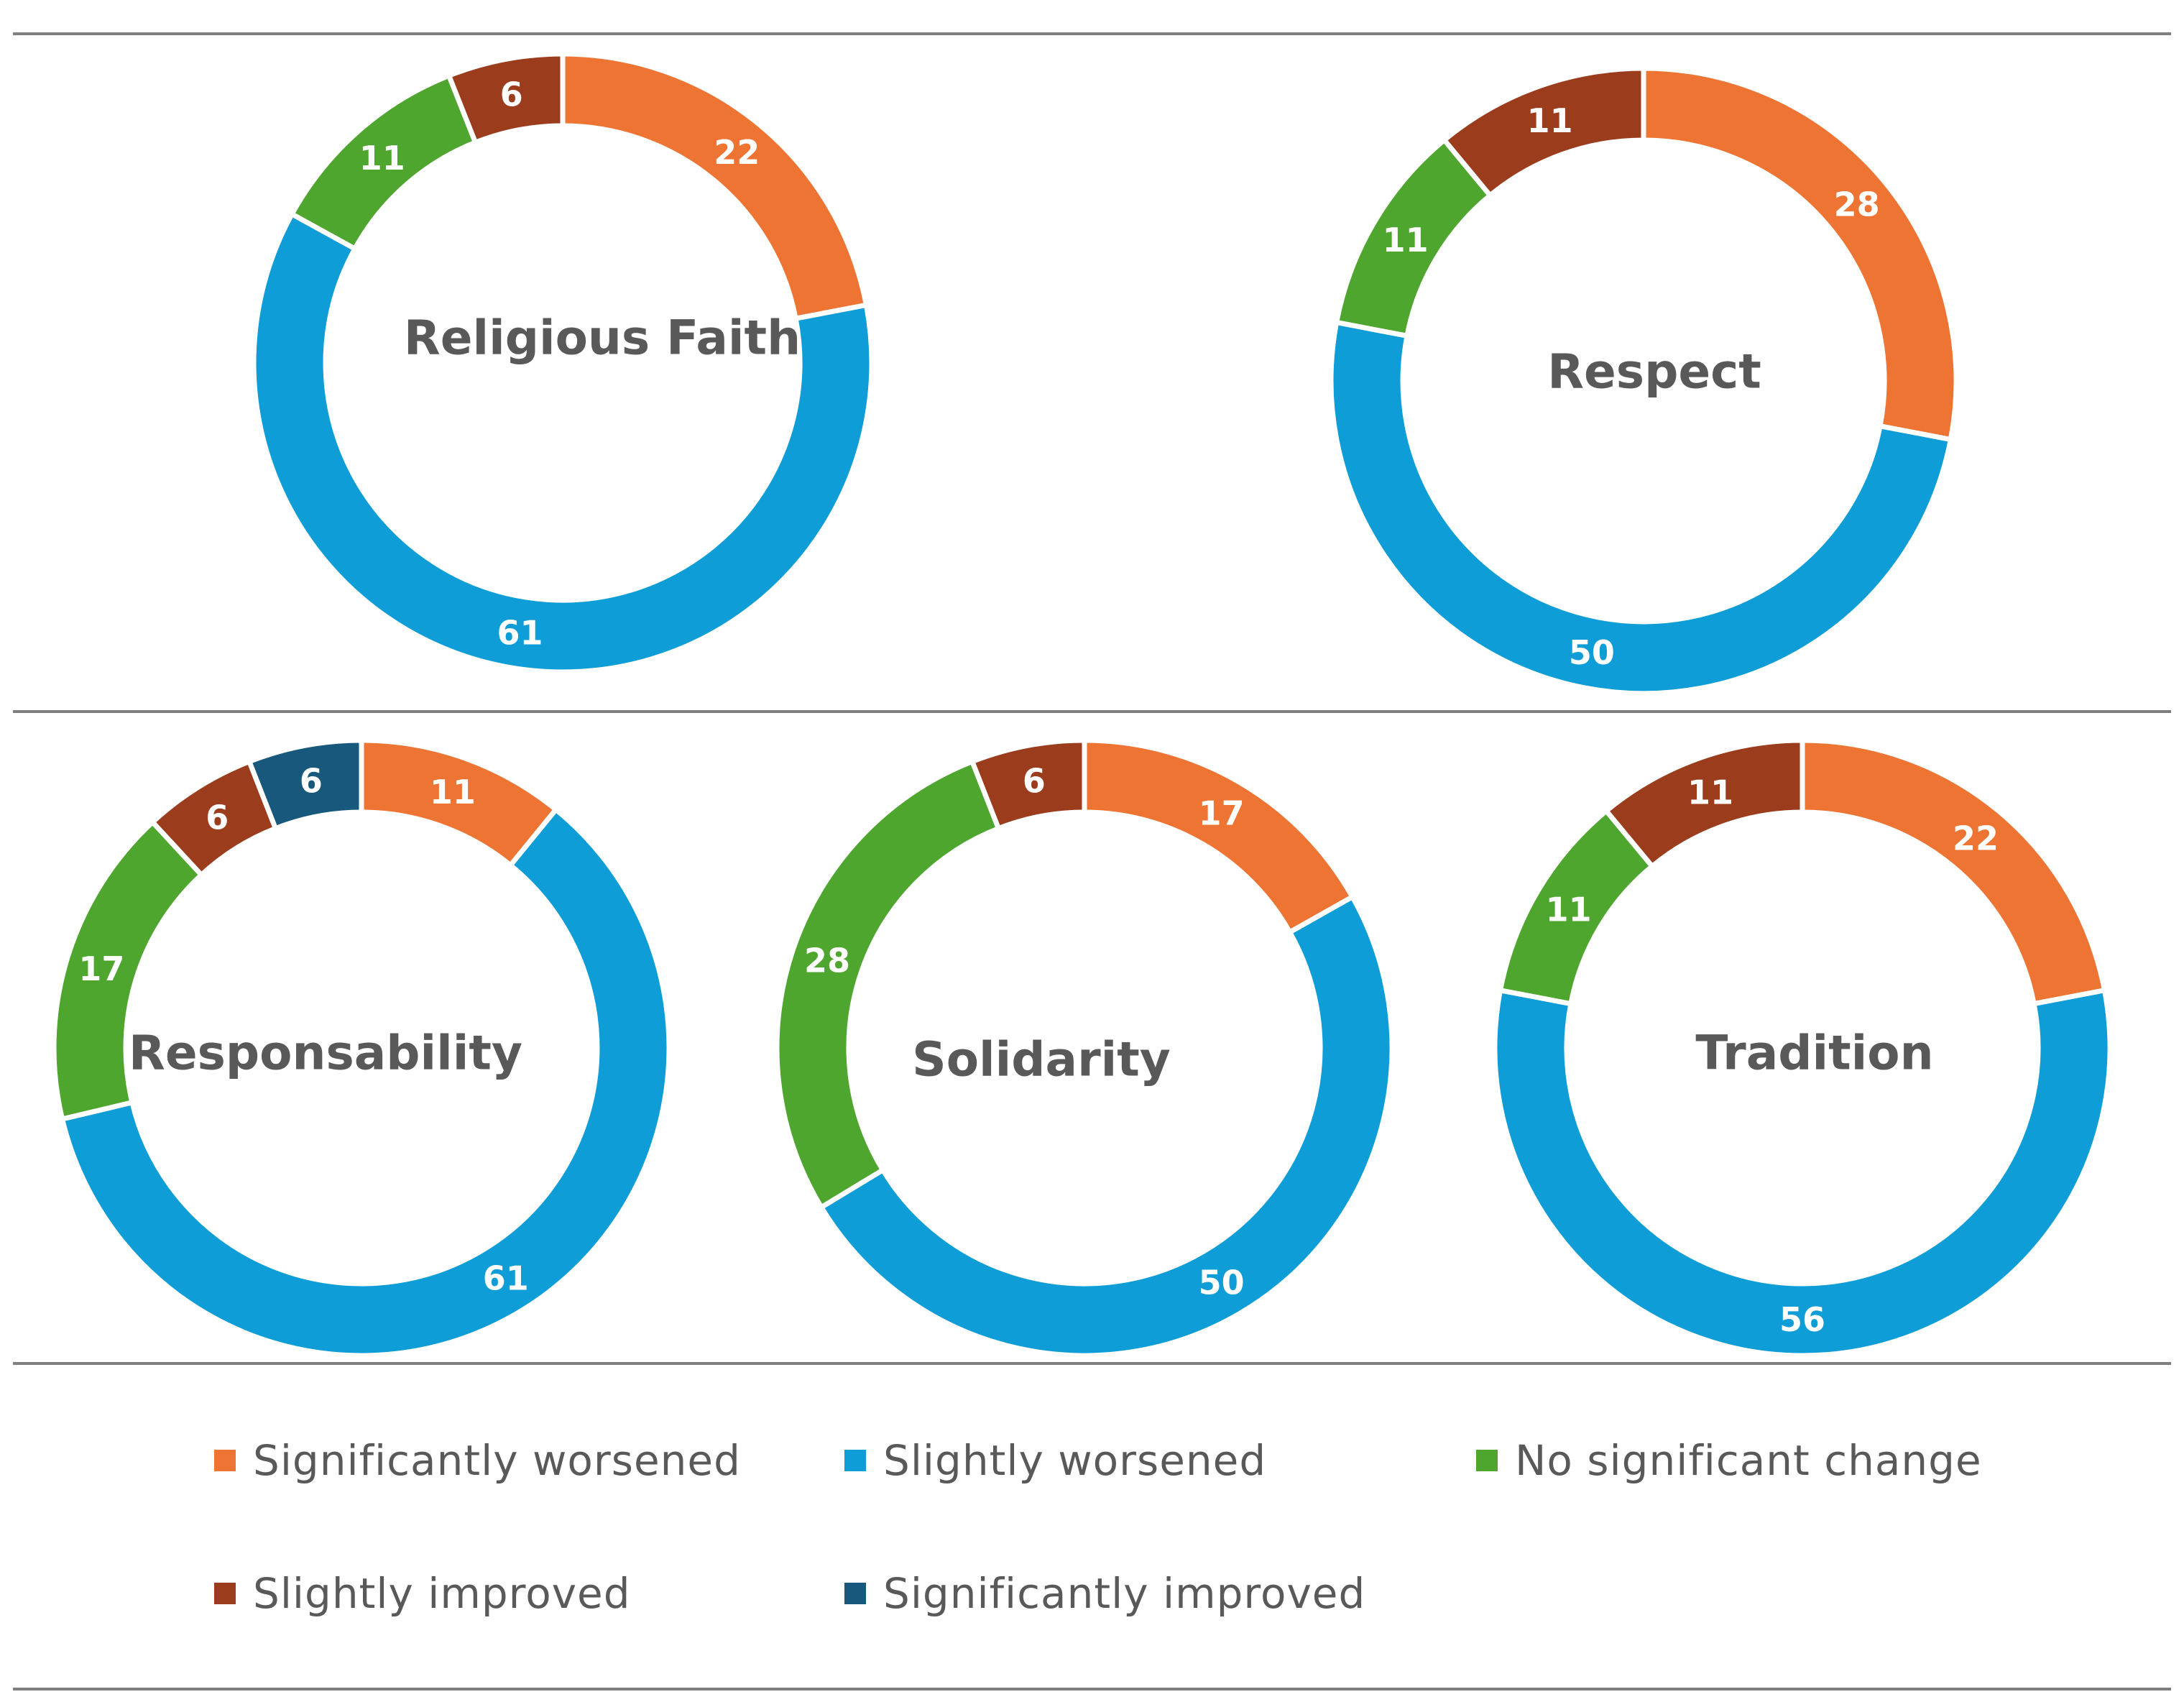 The height and width of the screenshot is (1702, 2184). I want to click on slice-tradition-slightly-improved, so click(1704, 803).